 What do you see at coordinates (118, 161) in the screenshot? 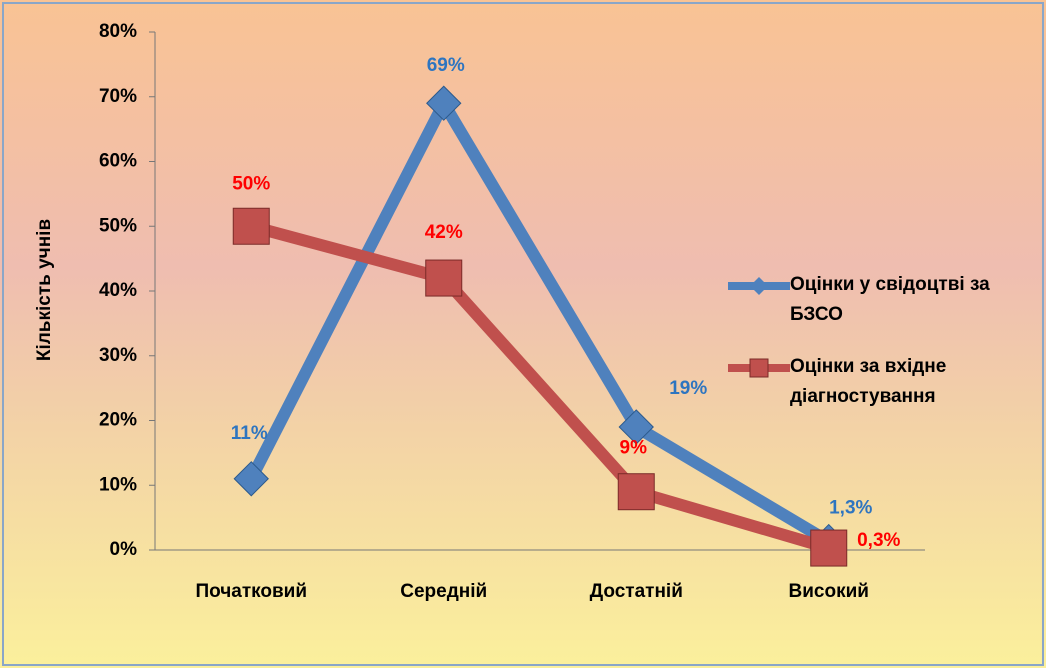
I see `y-tick-label: 60%` at bounding box center [118, 161].